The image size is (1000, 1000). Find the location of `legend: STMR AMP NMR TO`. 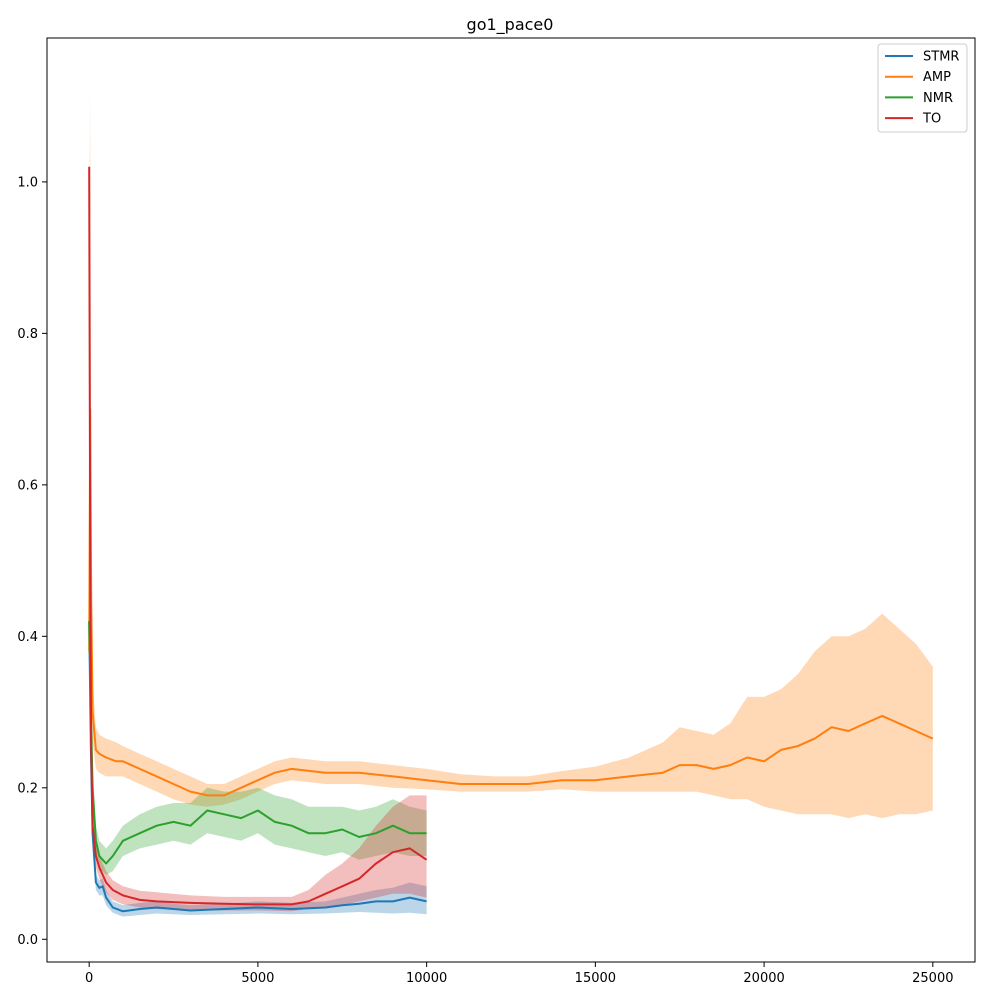

legend: STMR AMP NMR TO is located at coordinates (922, 88).